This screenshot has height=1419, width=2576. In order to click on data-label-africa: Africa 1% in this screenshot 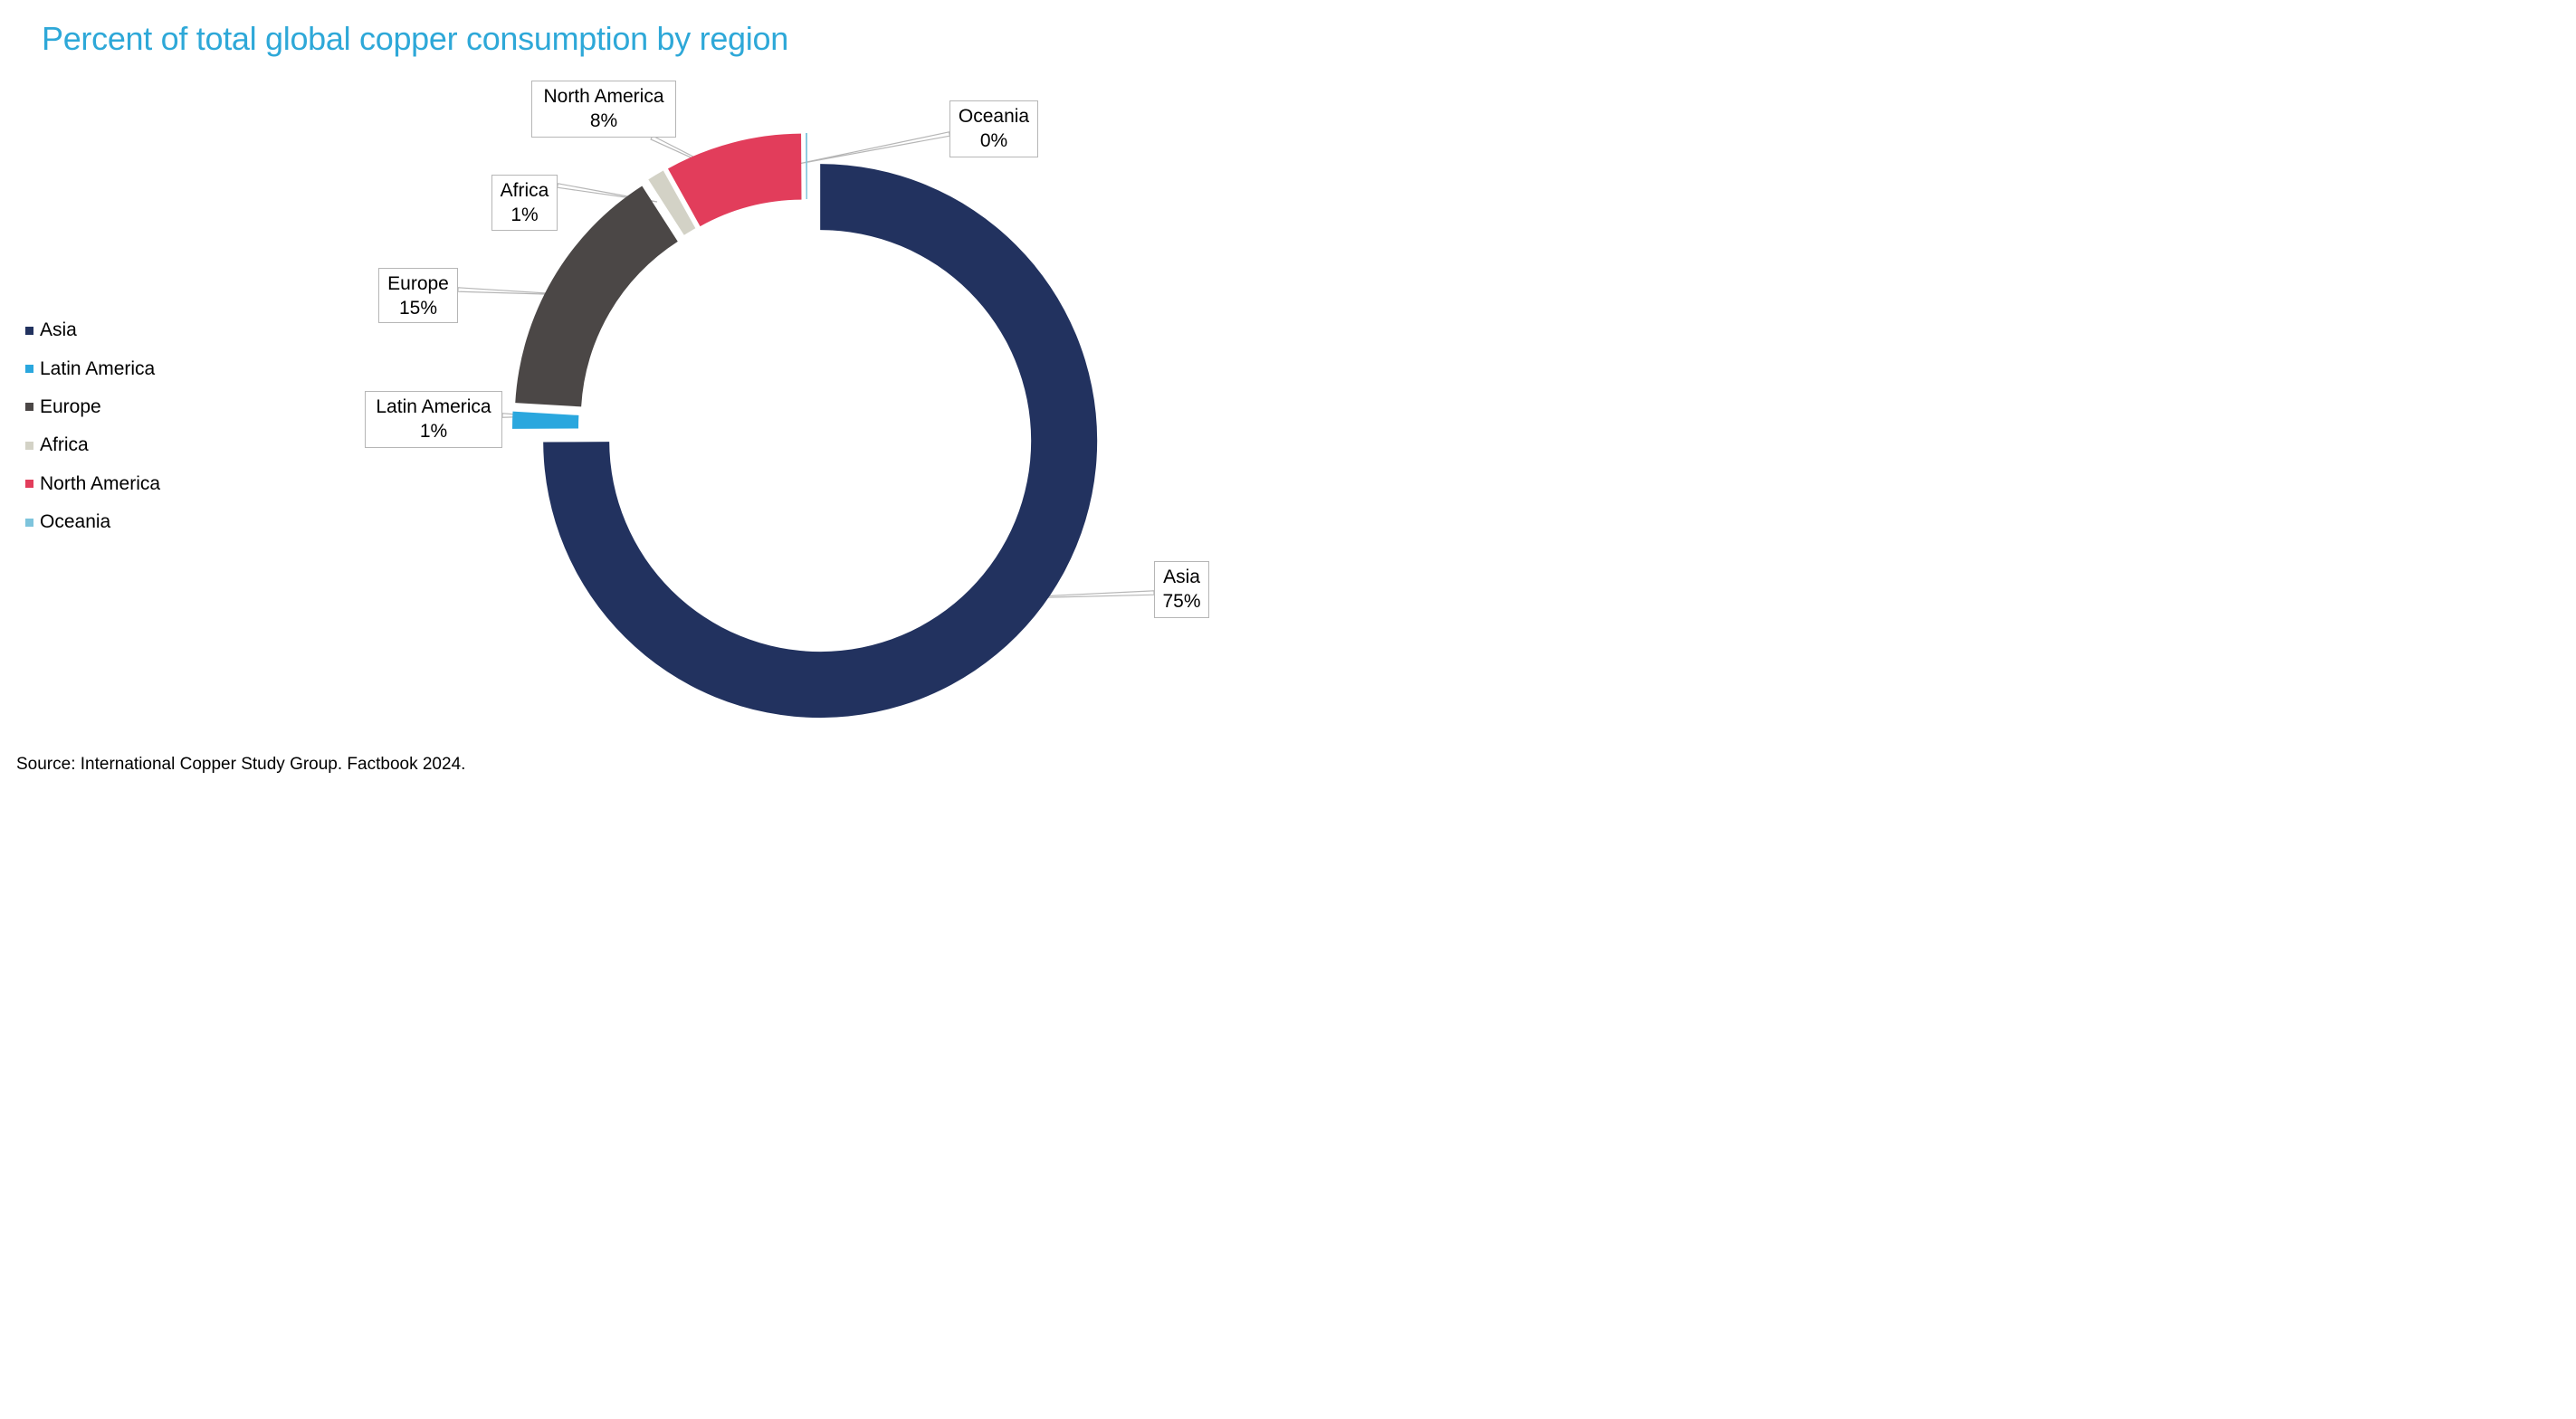, I will do `click(525, 203)`.